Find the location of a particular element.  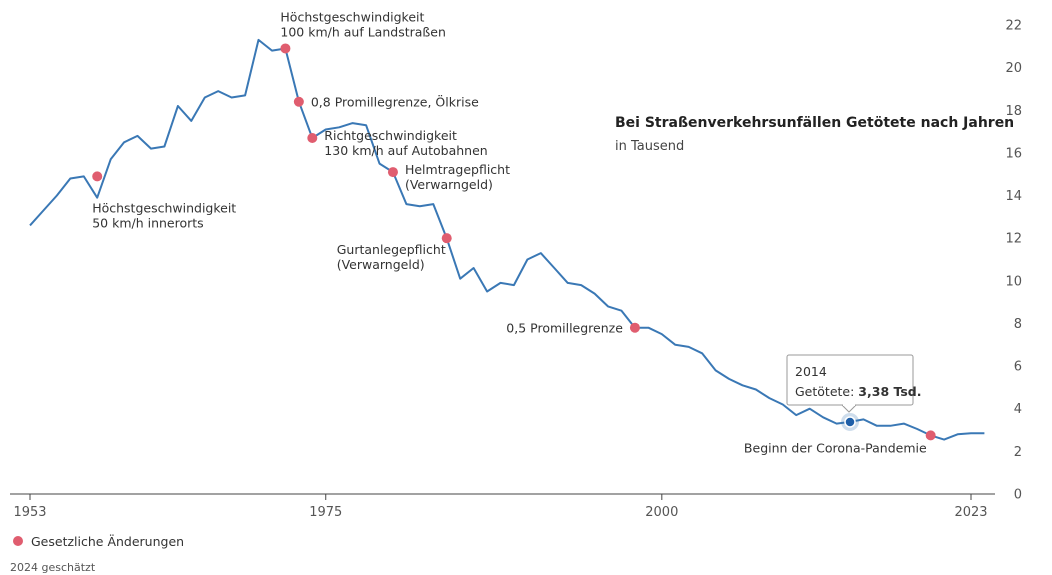

legend-marker-icon is located at coordinates (18, 541).